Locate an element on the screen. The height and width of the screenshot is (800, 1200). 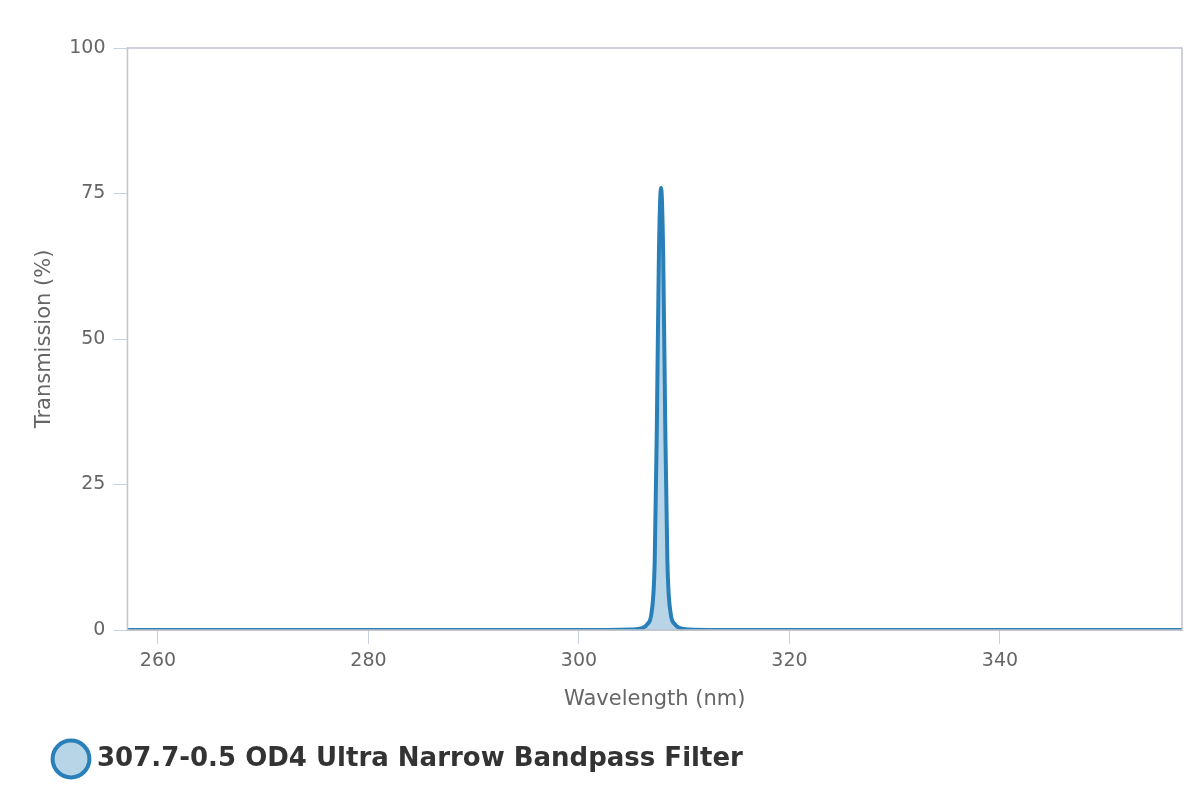
y-tick-label: 0 is located at coordinates (99, 627).